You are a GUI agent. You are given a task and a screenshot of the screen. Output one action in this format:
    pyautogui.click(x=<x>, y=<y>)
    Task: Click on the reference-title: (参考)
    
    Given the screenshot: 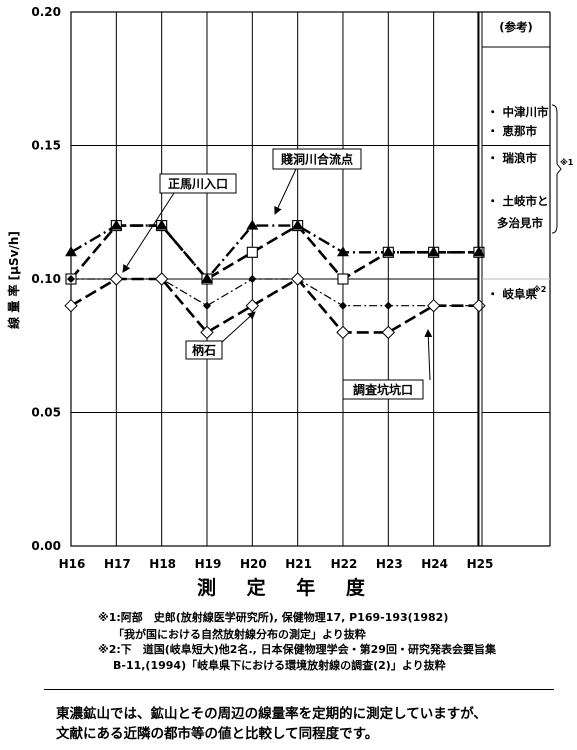 What is the action you would take?
    pyautogui.click(x=516, y=27)
    